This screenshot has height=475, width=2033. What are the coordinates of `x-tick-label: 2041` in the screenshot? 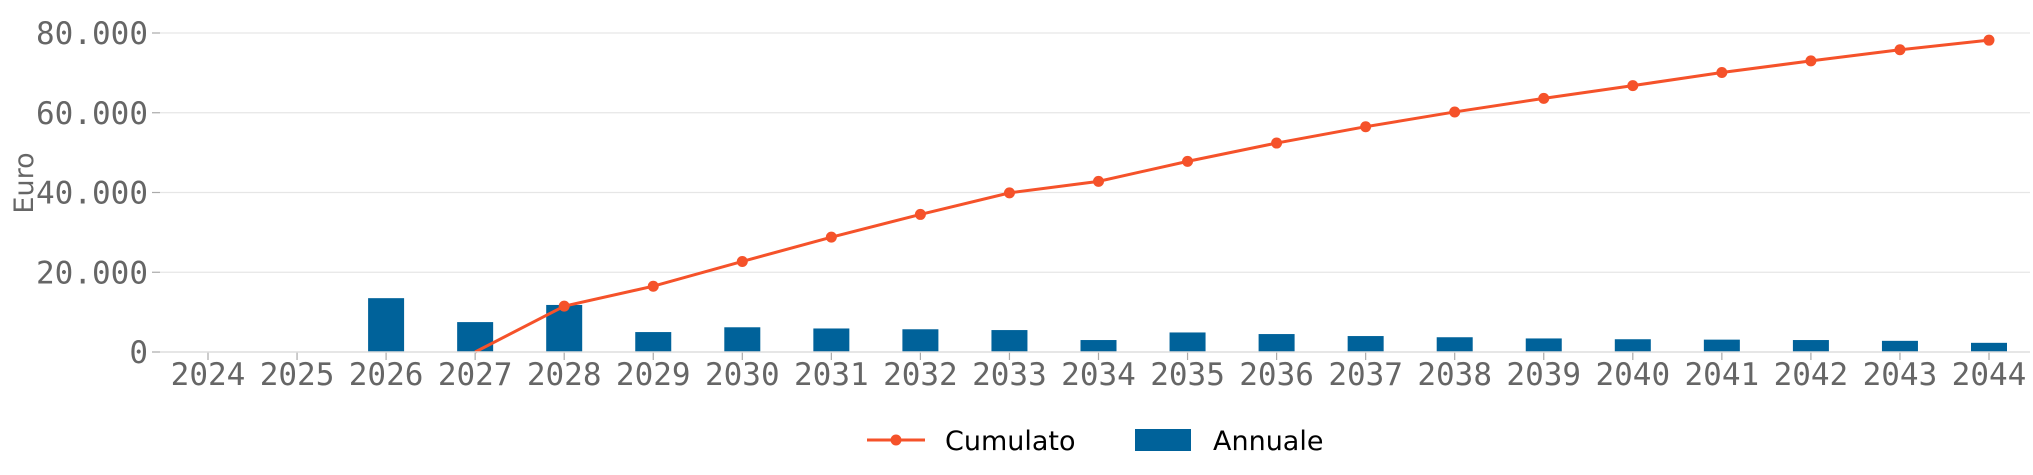 It's located at (1722, 375).